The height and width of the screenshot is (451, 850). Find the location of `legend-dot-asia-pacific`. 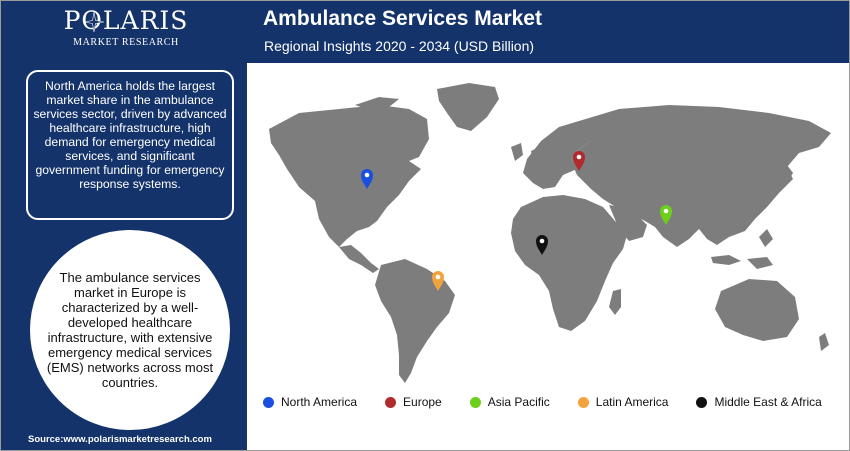

legend-dot-asia-pacific is located at coordinates (475, 402).